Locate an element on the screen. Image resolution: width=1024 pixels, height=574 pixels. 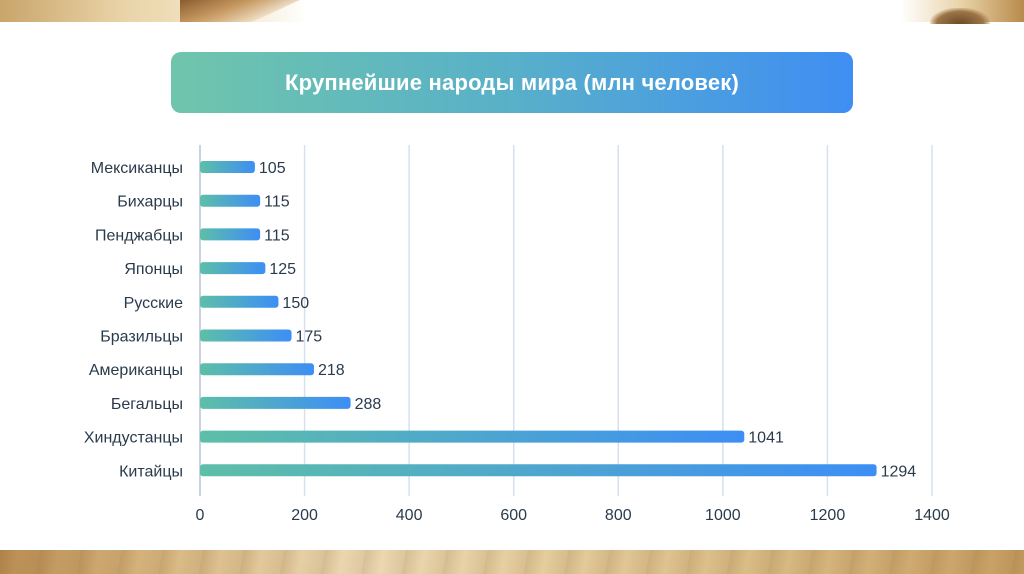
data-label: 105 is located at coordinates (272, 168).